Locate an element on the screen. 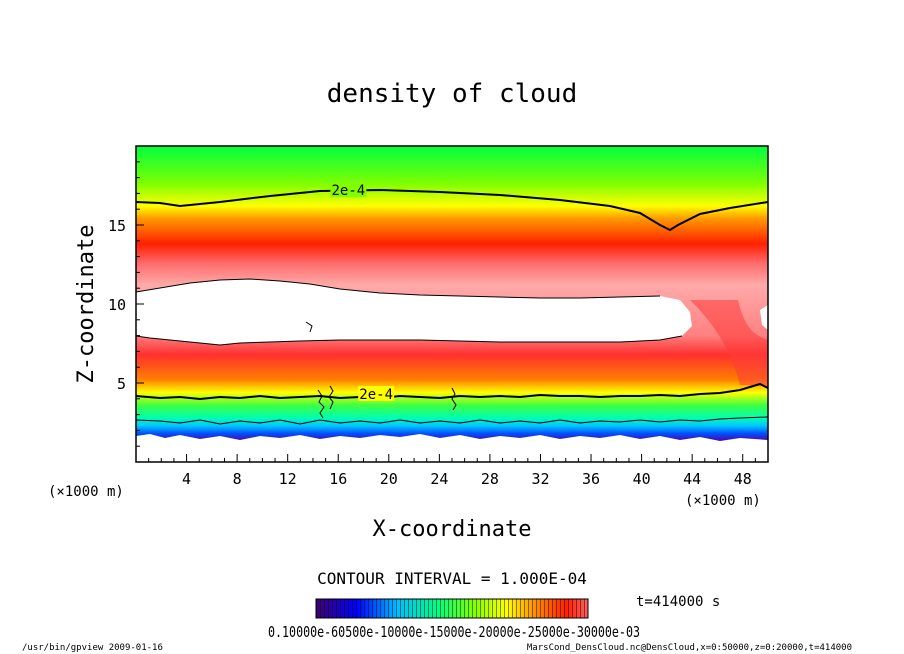  x-unit-label: (×1000 m) is located at coordinates (723, 501).